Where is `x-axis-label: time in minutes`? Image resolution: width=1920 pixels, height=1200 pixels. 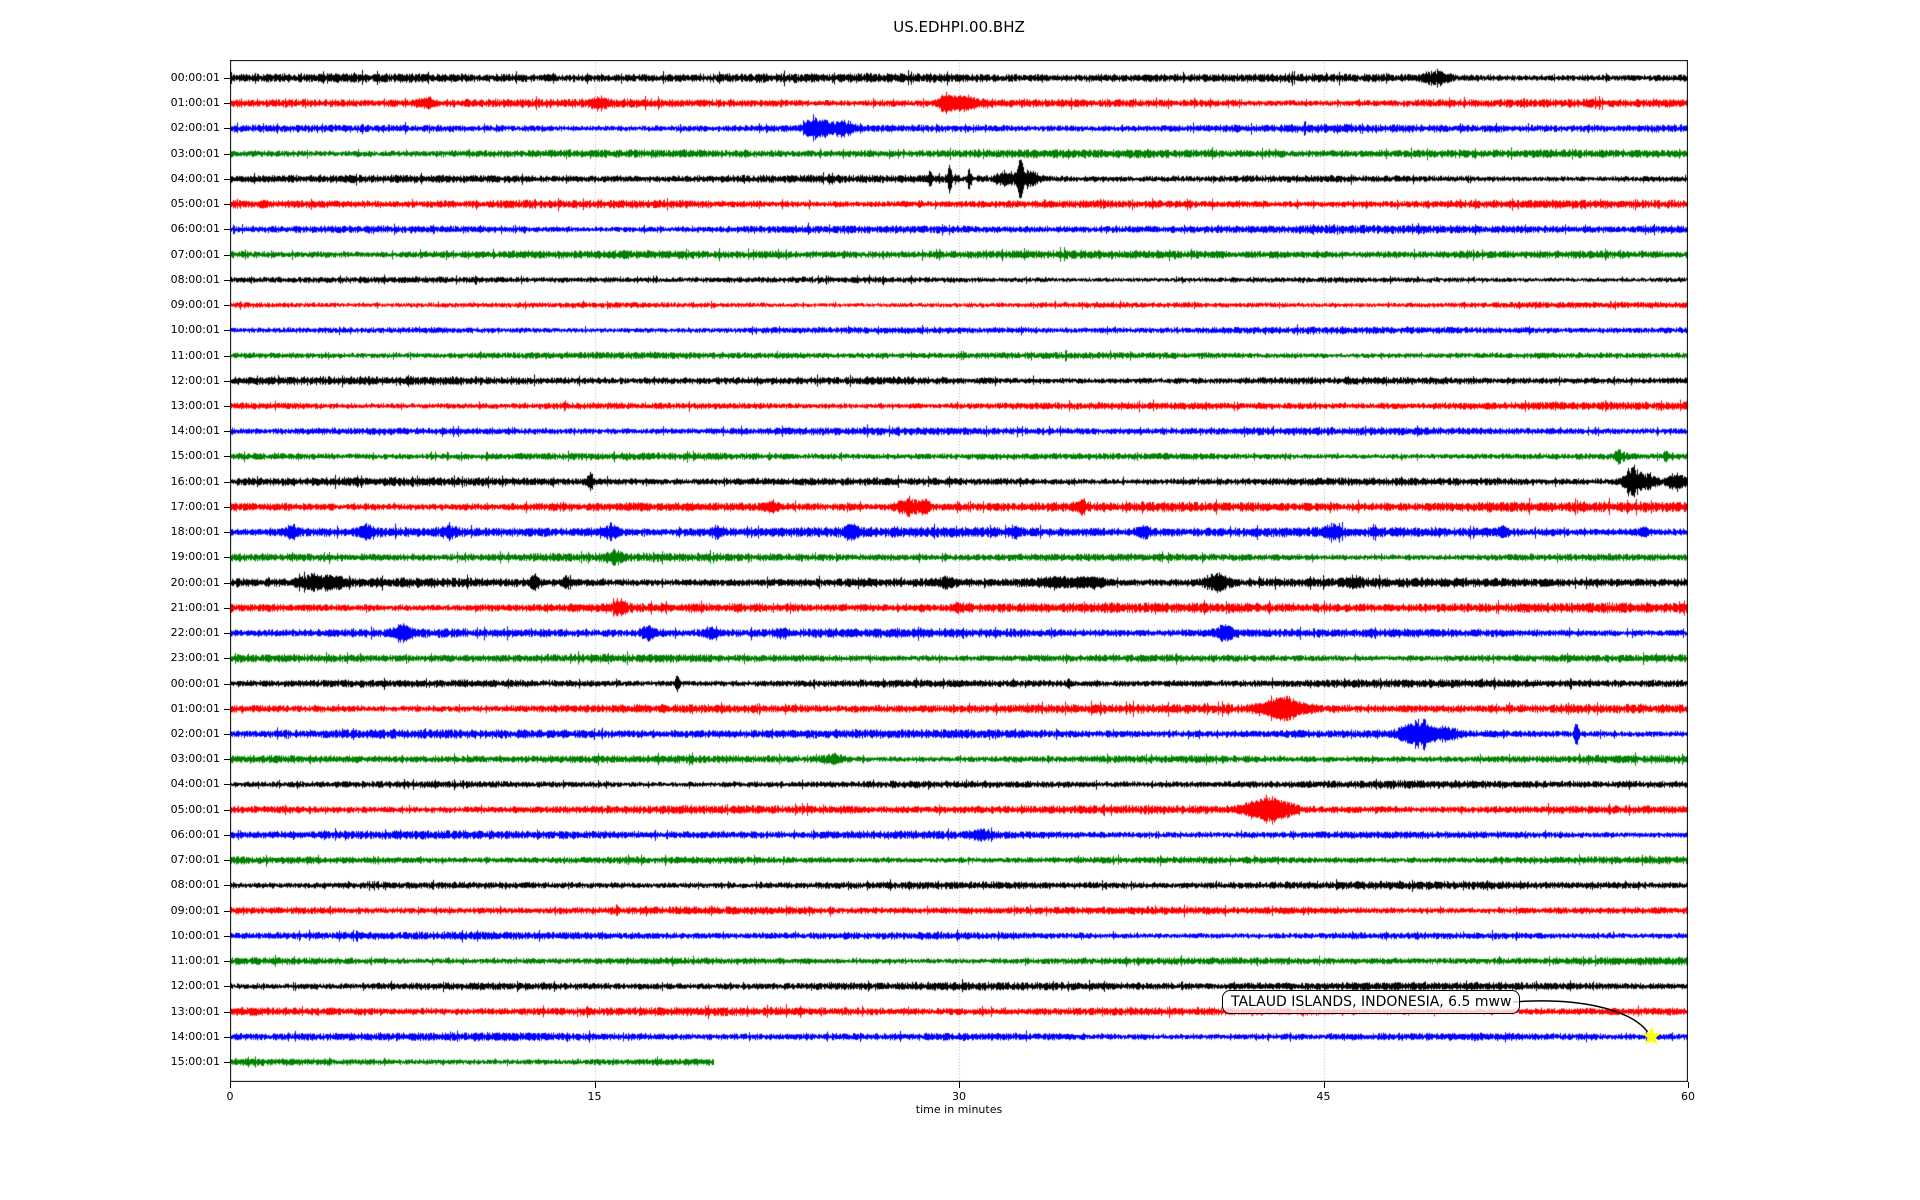
x-axis-label: time in minutes is located at coordinates (959, 1109).